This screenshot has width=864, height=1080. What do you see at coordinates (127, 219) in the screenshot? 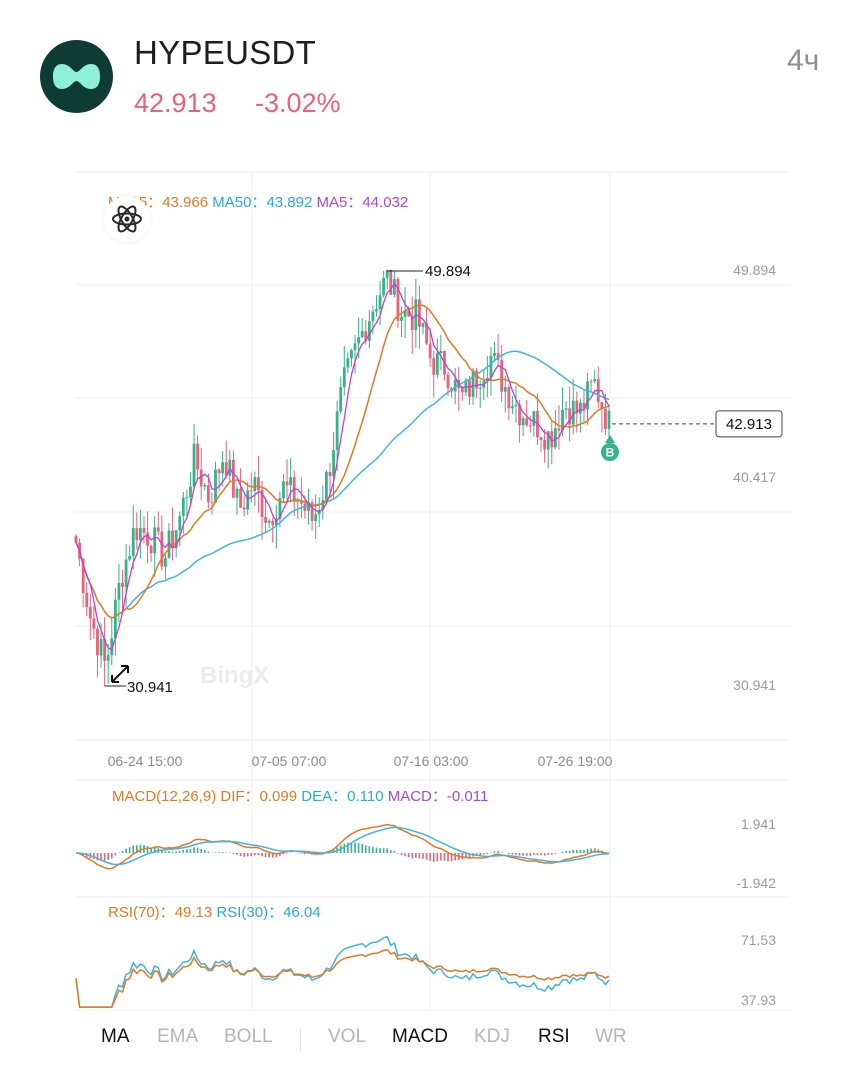
I see `indicator-settings-button` at bounding box center [127, 219].